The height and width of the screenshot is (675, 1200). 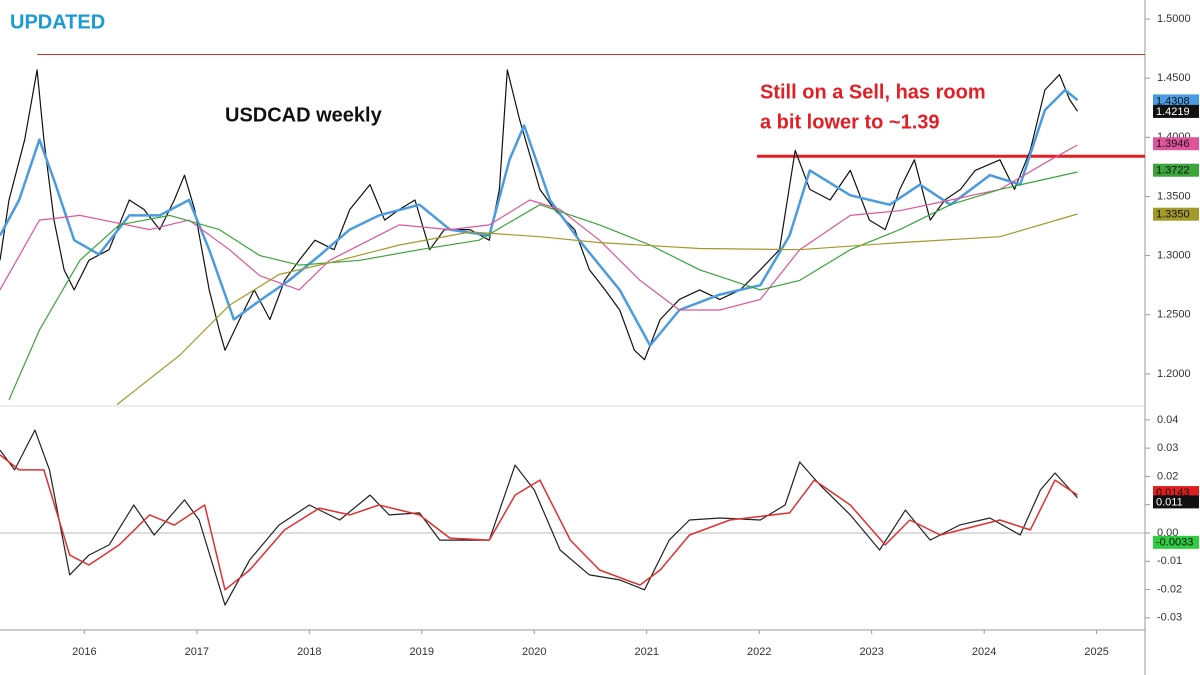 I want to click on annotation: USDCAD weekly, so click(x=304, y=115).